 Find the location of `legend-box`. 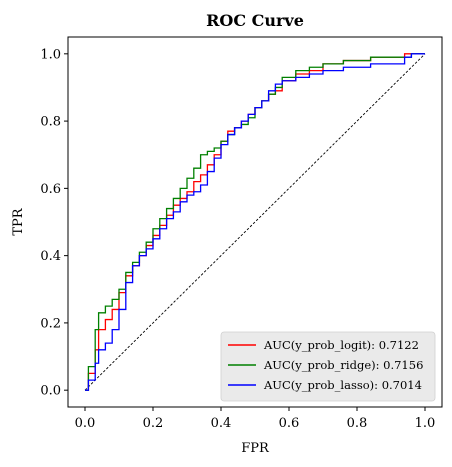

legend-box is located at coordinates (328, 366).